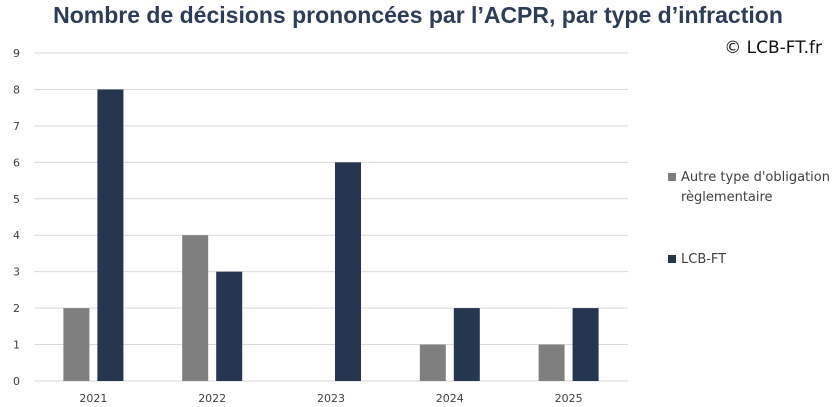 The height and width of the screenshot is (407, 836). I want to click on x-tick-label-2022: 2022, so click(212, 398).